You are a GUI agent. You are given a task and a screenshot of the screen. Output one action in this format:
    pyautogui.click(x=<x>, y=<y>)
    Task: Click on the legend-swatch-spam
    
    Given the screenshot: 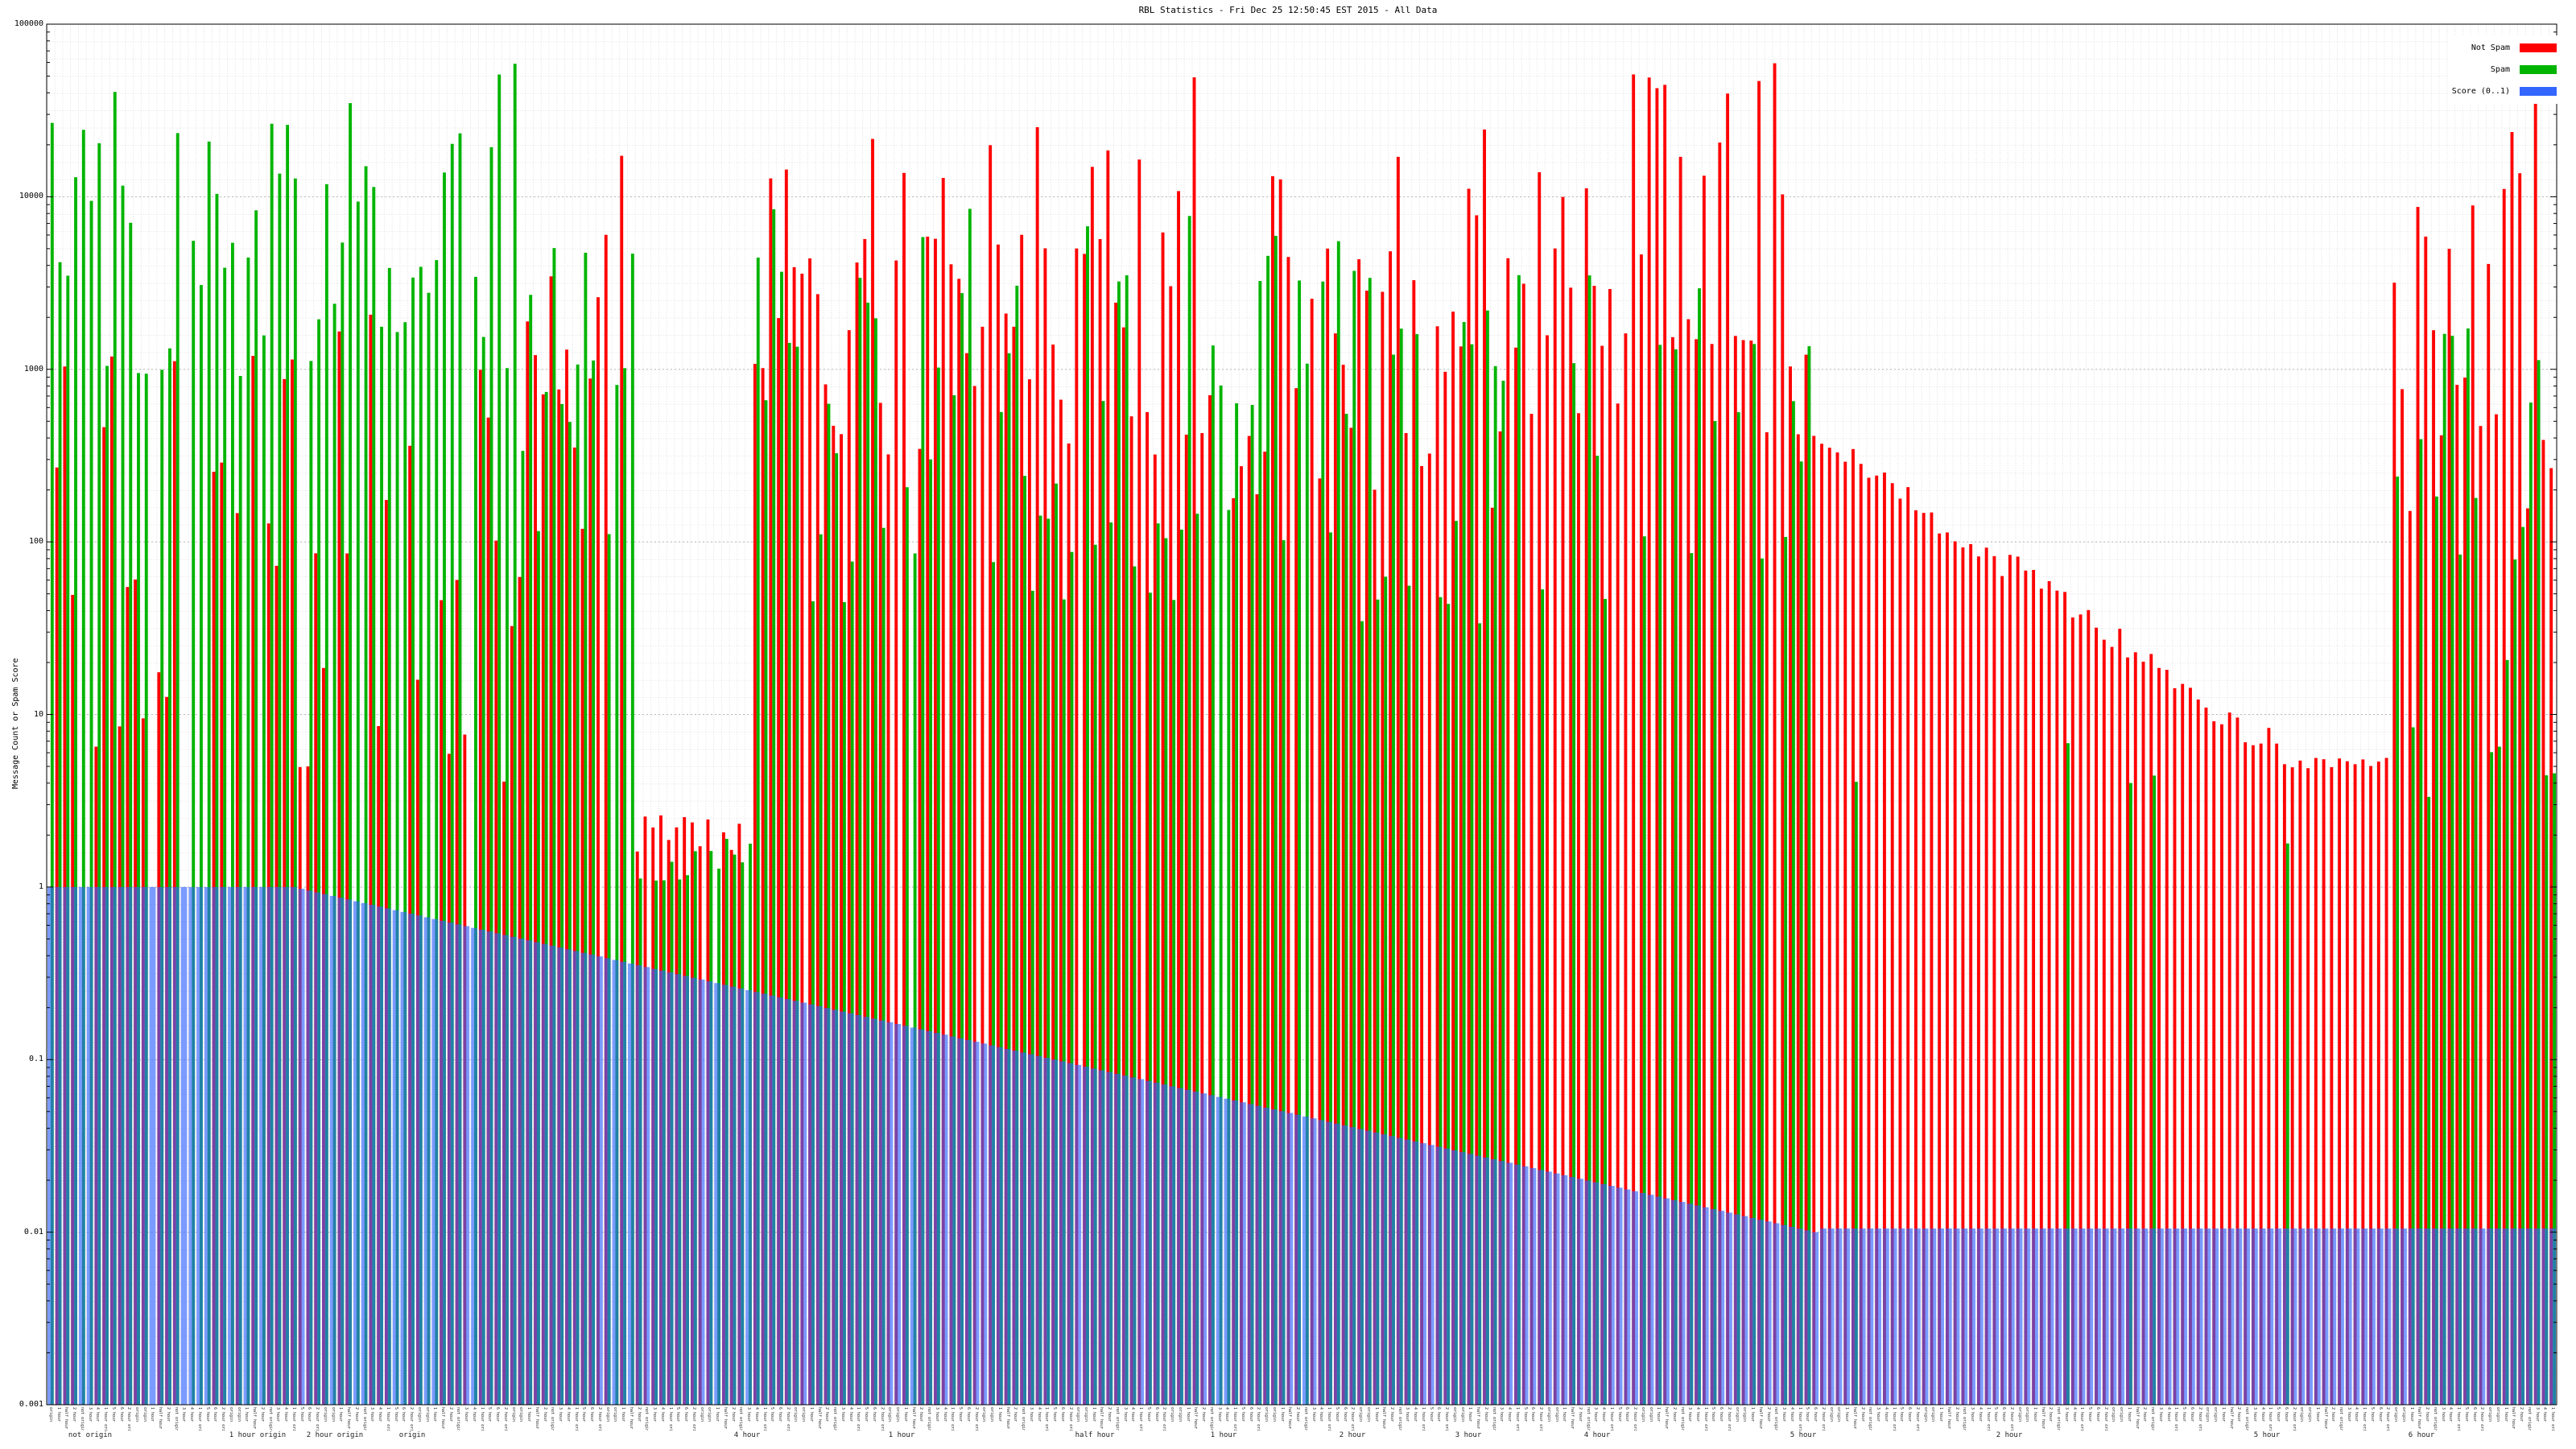 What is the action you would take?
    pyautogui.click(x=2538, y=69)
    